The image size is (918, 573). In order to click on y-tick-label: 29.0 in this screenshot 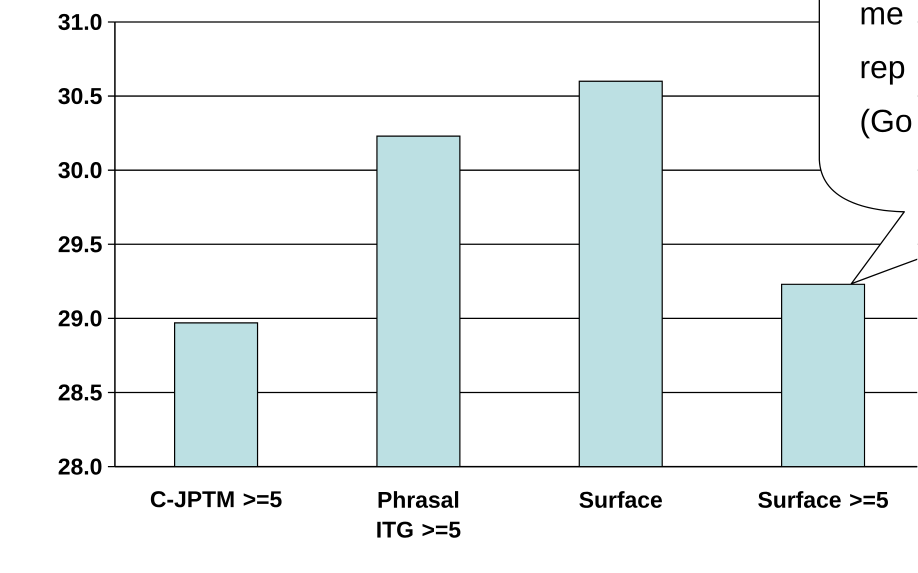, I will do `click(80, 318)`.